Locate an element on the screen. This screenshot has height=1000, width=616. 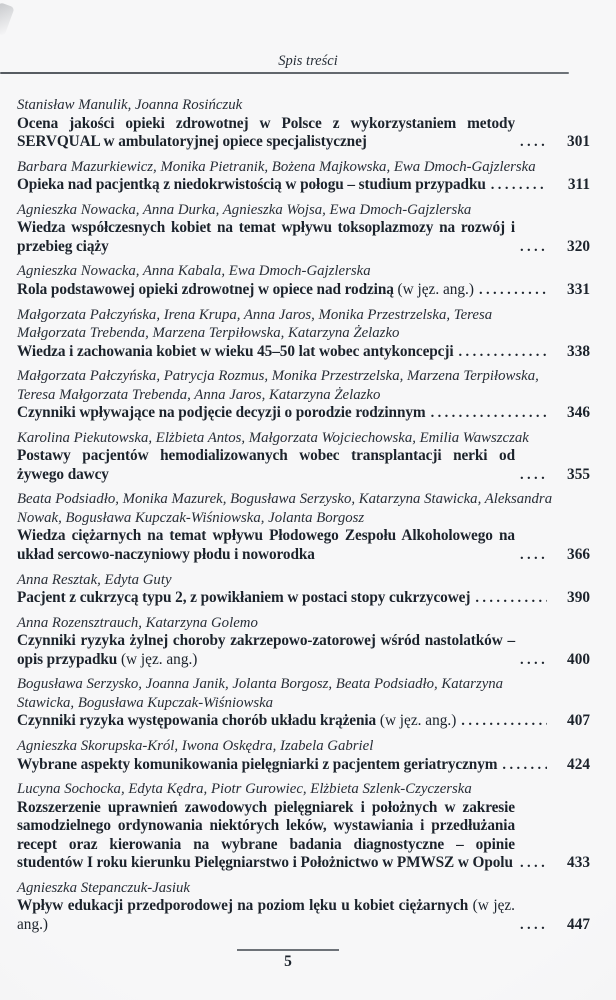
toc-entry-page-number: 407 is located at coordinates (578, 721).